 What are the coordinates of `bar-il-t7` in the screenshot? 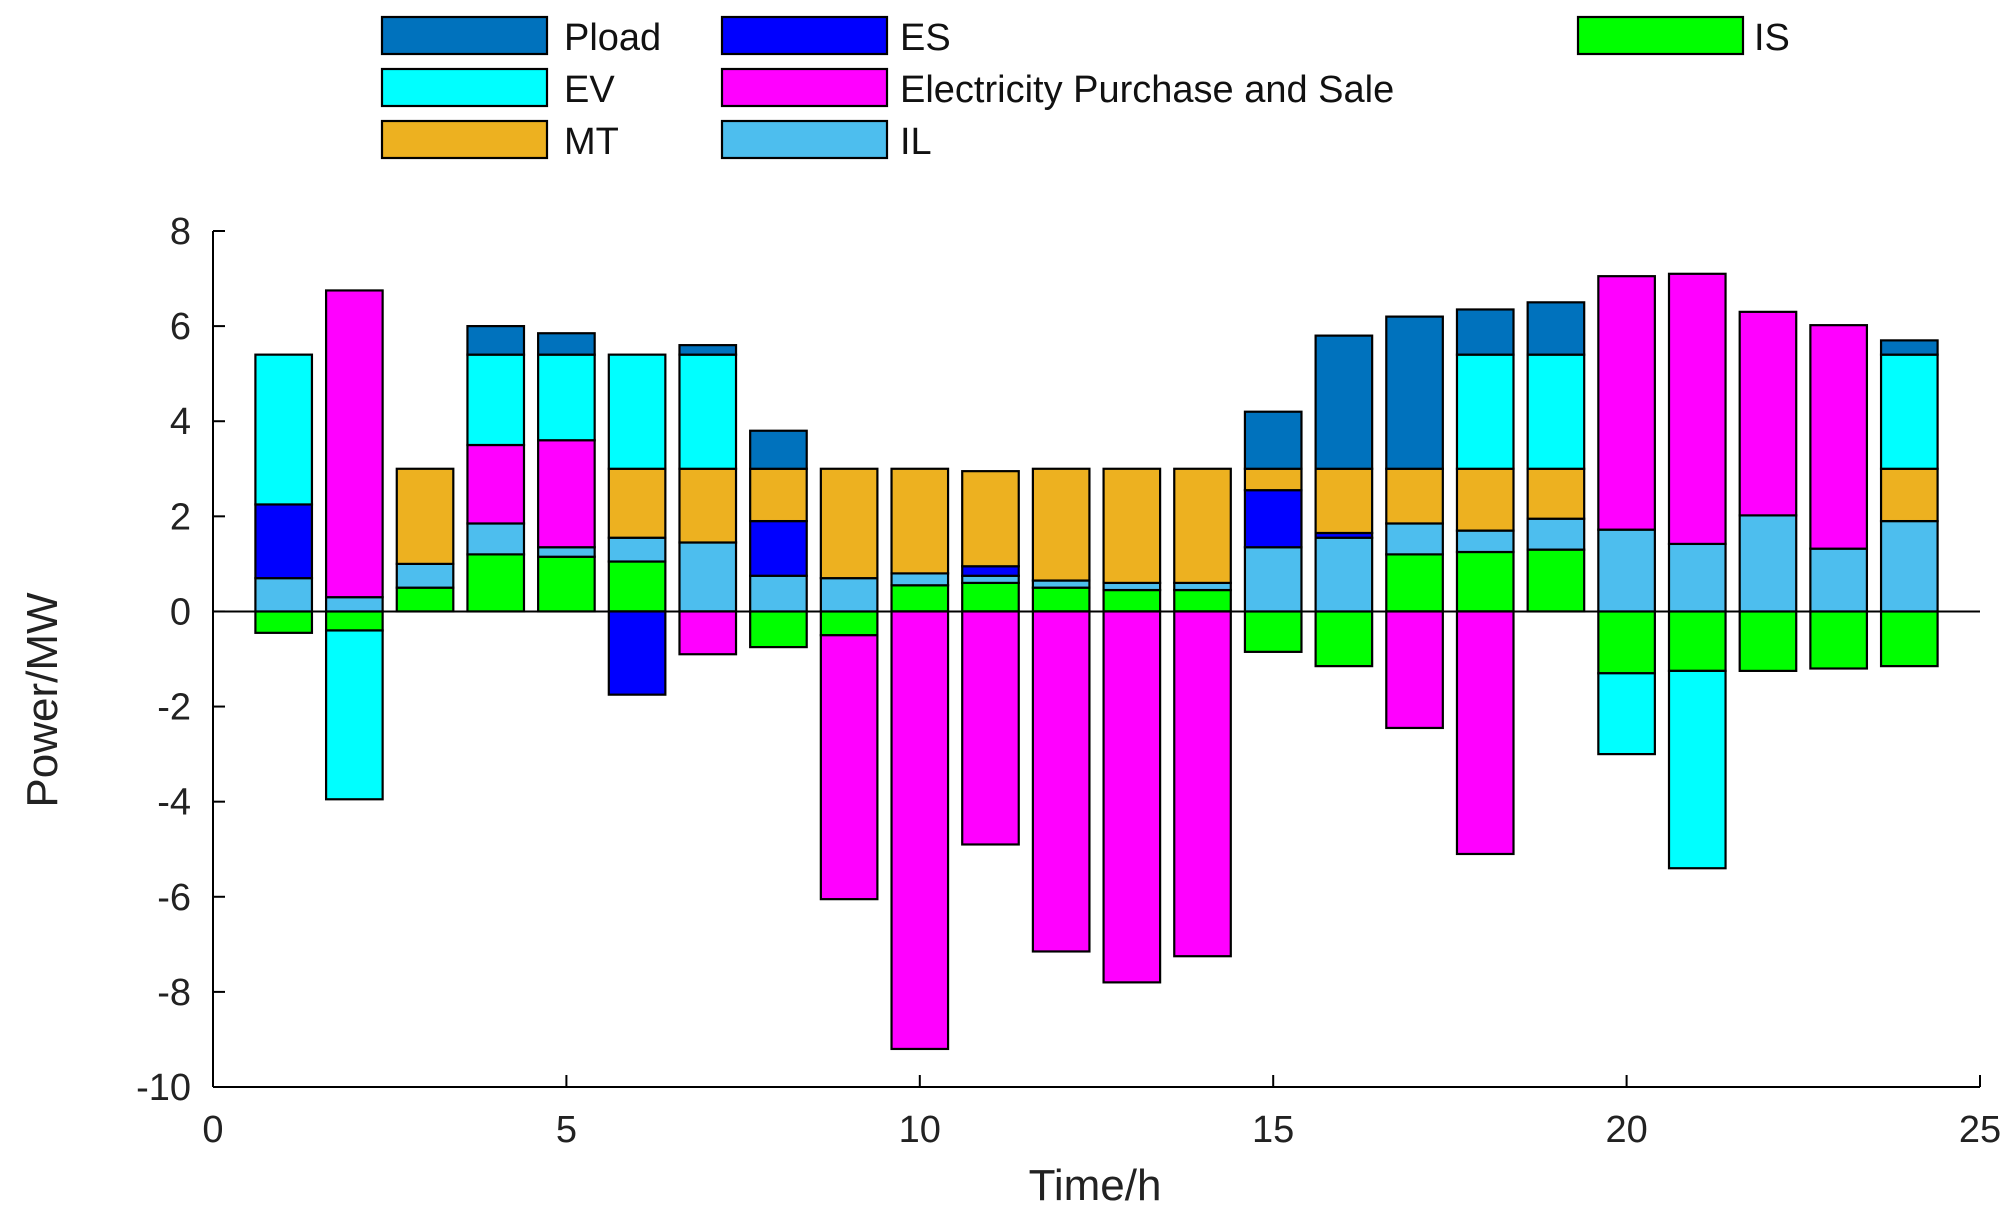 It's located at (708, 577).